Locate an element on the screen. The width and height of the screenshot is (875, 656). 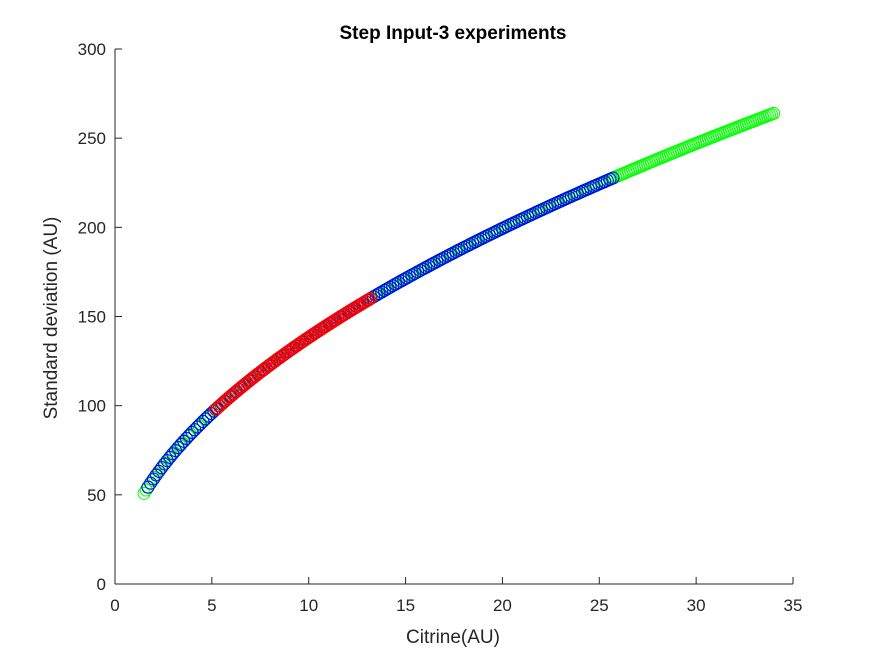
y-tick-label: 0 is located at coordinates (101, 584).